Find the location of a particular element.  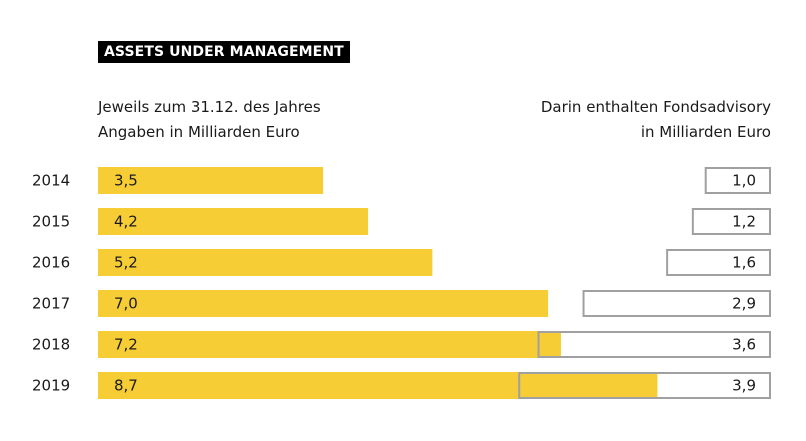

year-label: 2017 is located at coordinates (51, 304).